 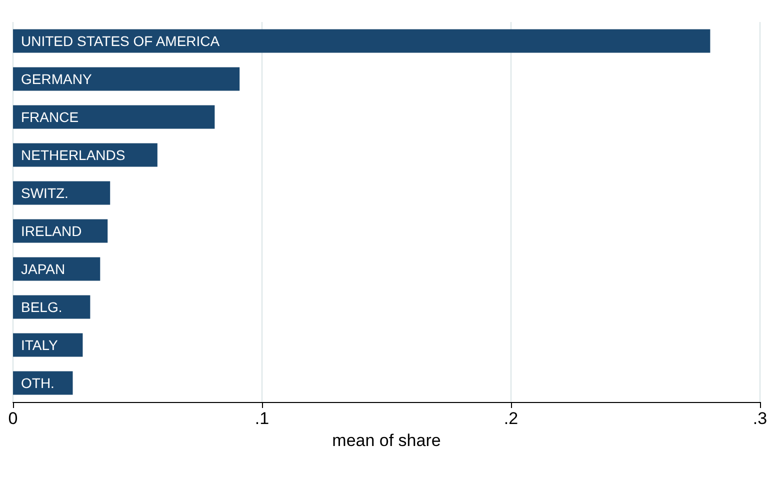 I want to click on y-tick-label: JAPAN, so click(x=43, y=269).